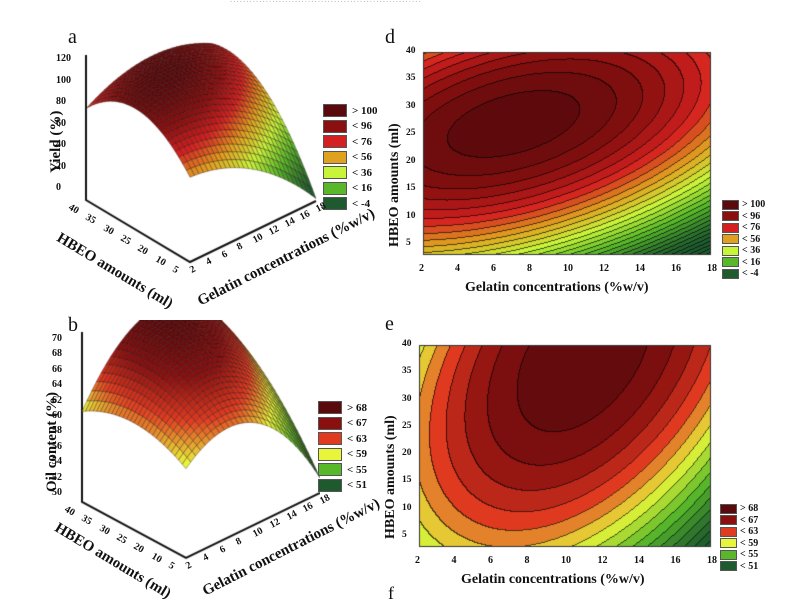 The height and width of the screenshot is (604, 800). What do you see at coordinates (739, 521) in the screenshot?
I see `oil-contour-legend-item: < 67` at bounding box center [739, 521].